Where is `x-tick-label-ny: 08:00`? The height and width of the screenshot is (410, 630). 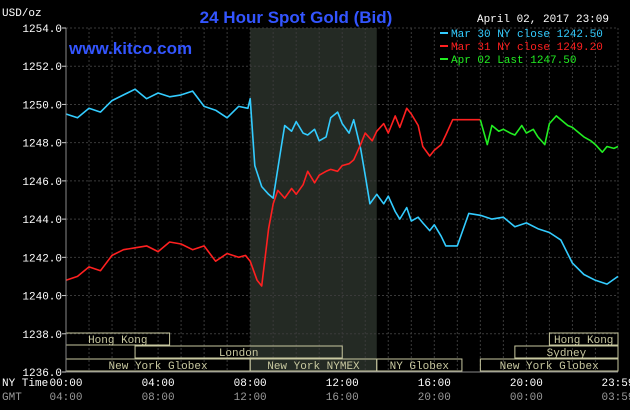 x-tick-label-ny: 08:00 is located at coordinates (250, 384).